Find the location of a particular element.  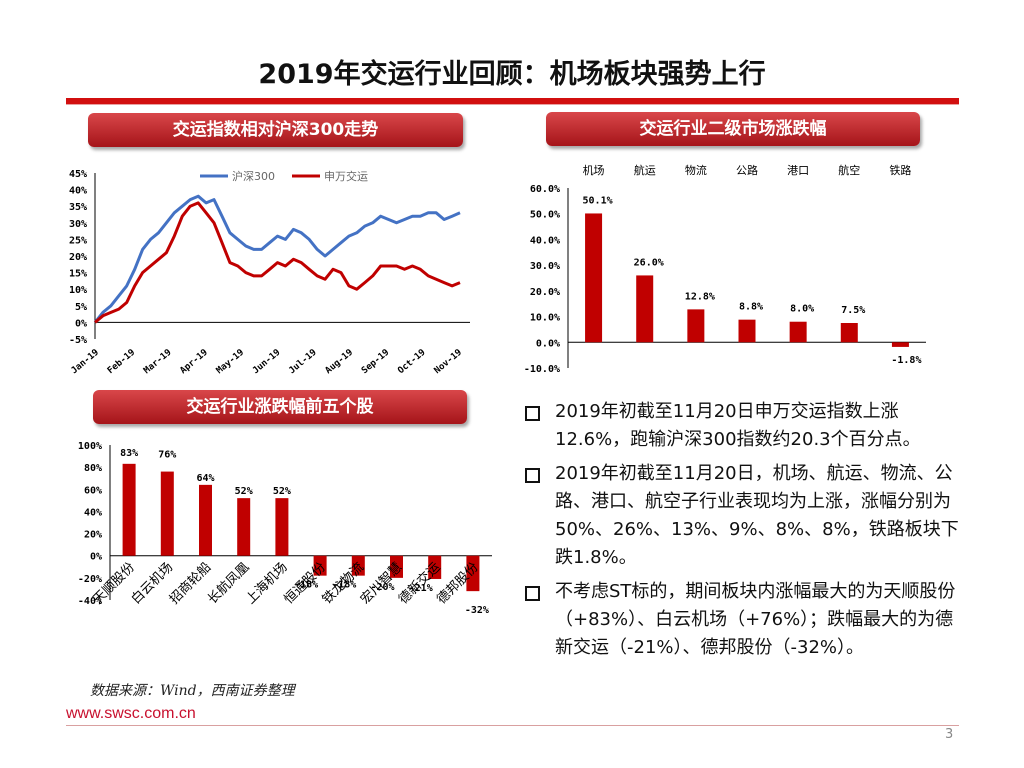

chart1-x-tick-label: Sep-19 is located at coordinates (375, 362).